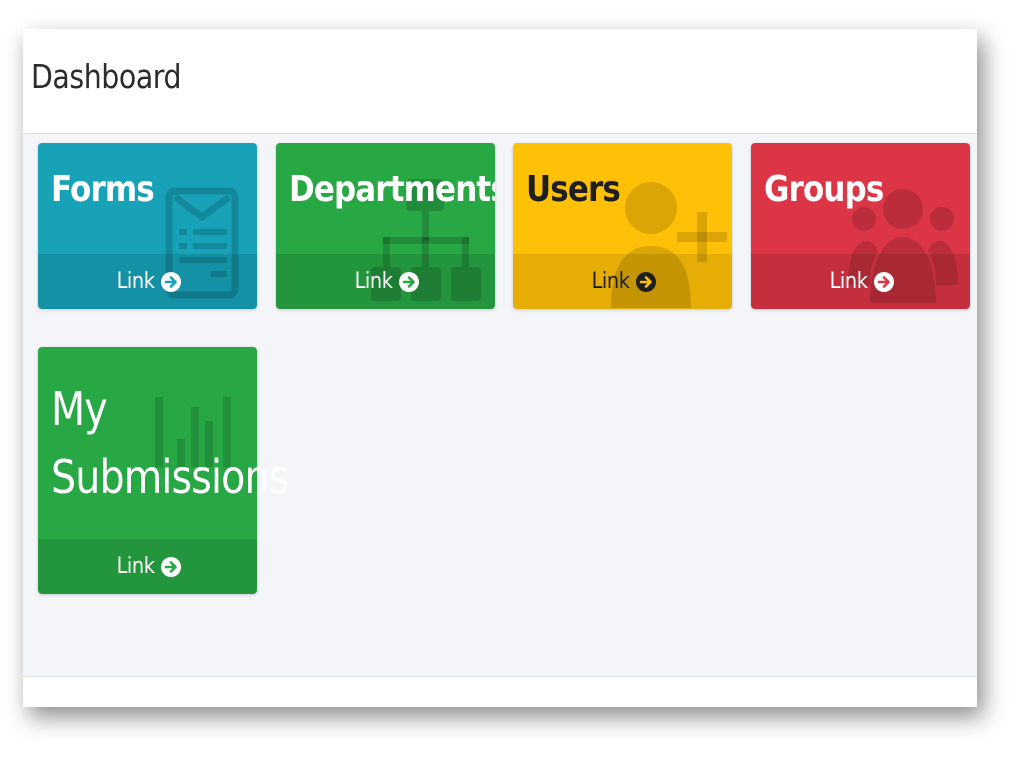  I want to click on card-link-users: Link, so click(622, 281).